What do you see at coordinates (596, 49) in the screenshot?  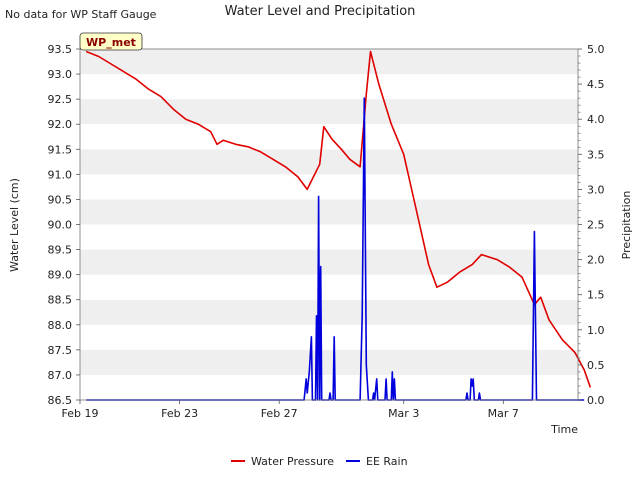 I see `right-tick-label: 5.0` at bounding box center [596, 49].